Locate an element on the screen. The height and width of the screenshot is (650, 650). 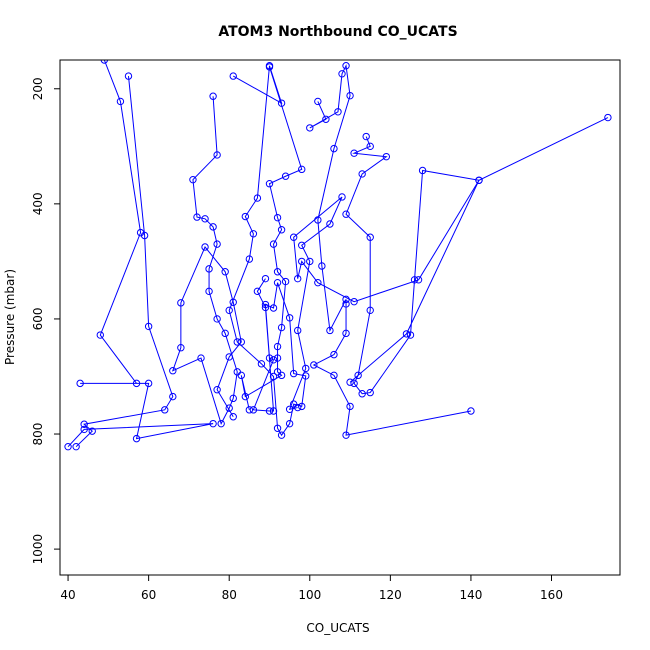
x-axis-label: CO_UCATS is located at coordinates (337, 628).